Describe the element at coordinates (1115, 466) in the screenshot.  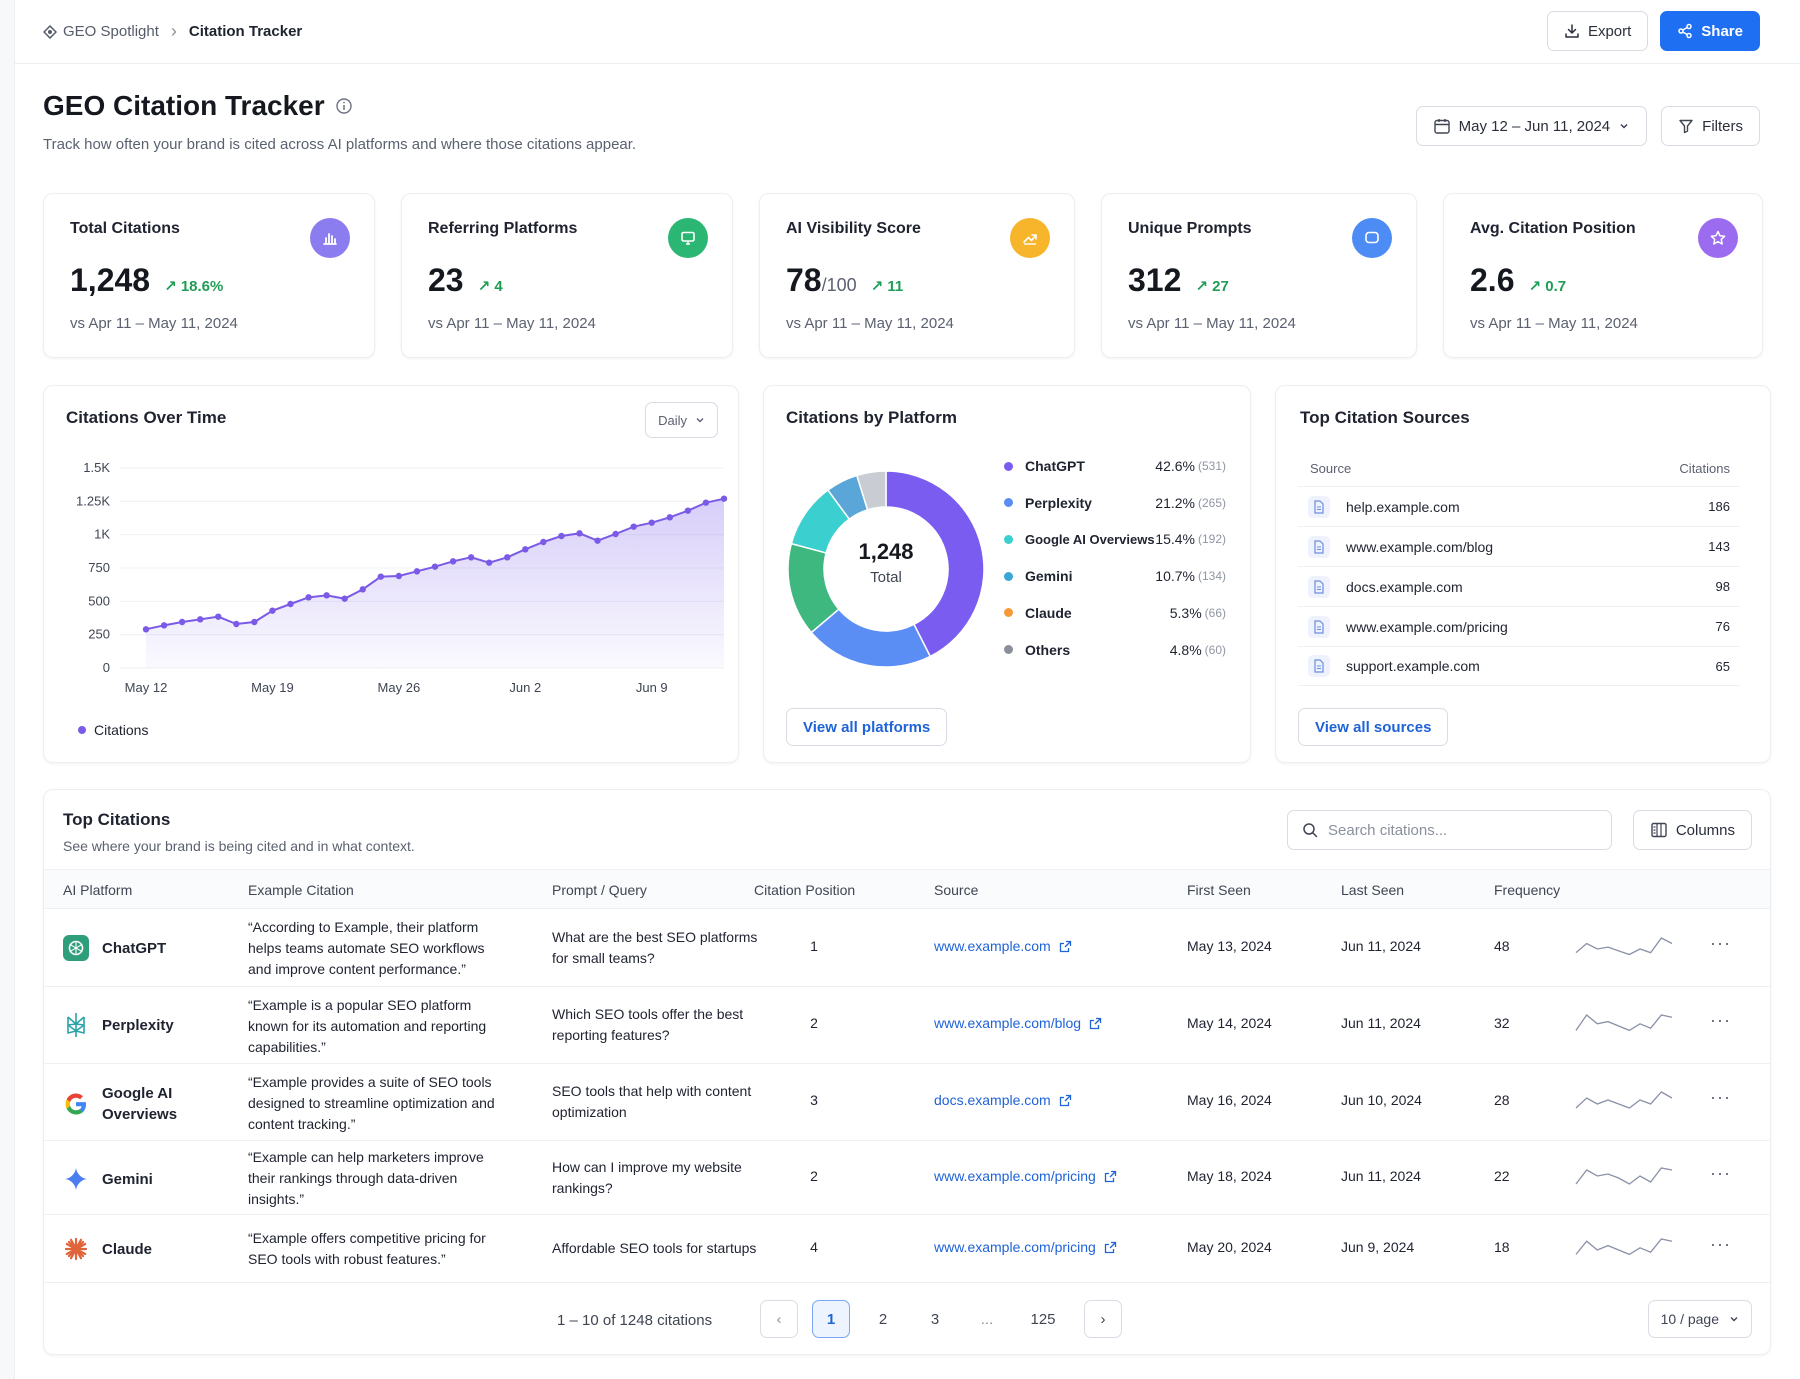
I see `legend-item: ChatGPT 42.6% (531)` at that location.